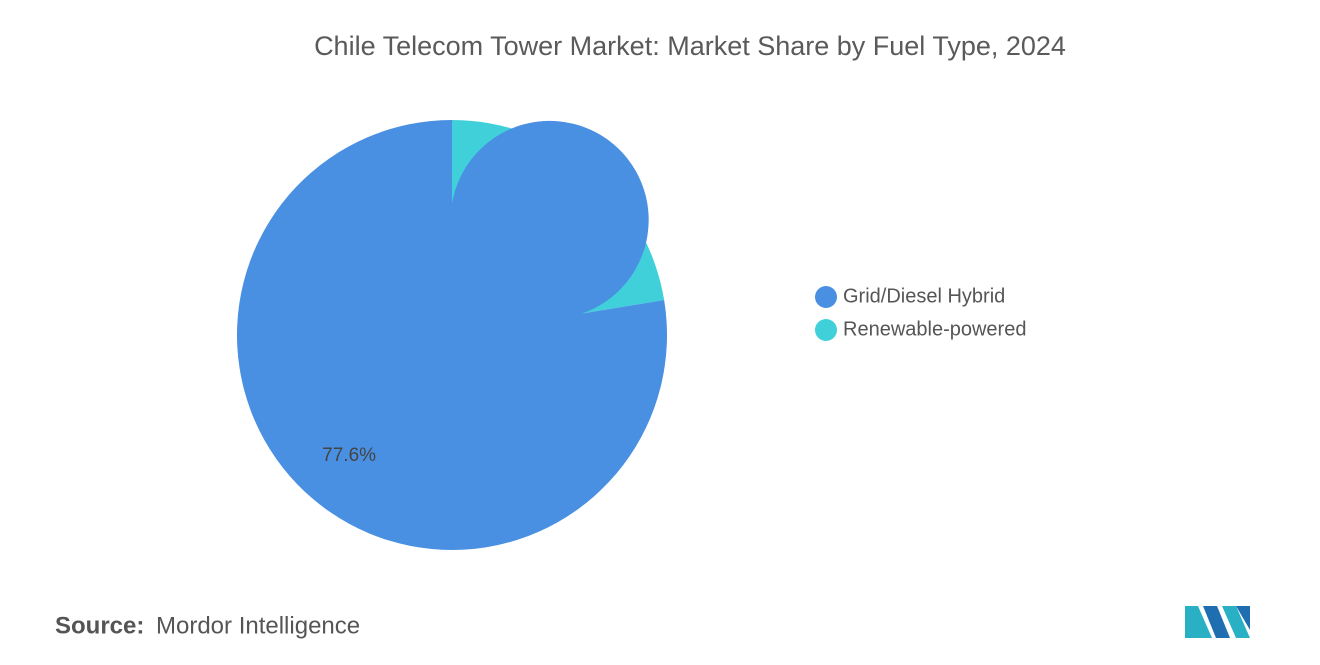 This screenshot has width=1320, height=665. What do you see at coordinates (99, 625) in the screenshot?
I see `source-label: Source:` at bounding box center [99, 625].